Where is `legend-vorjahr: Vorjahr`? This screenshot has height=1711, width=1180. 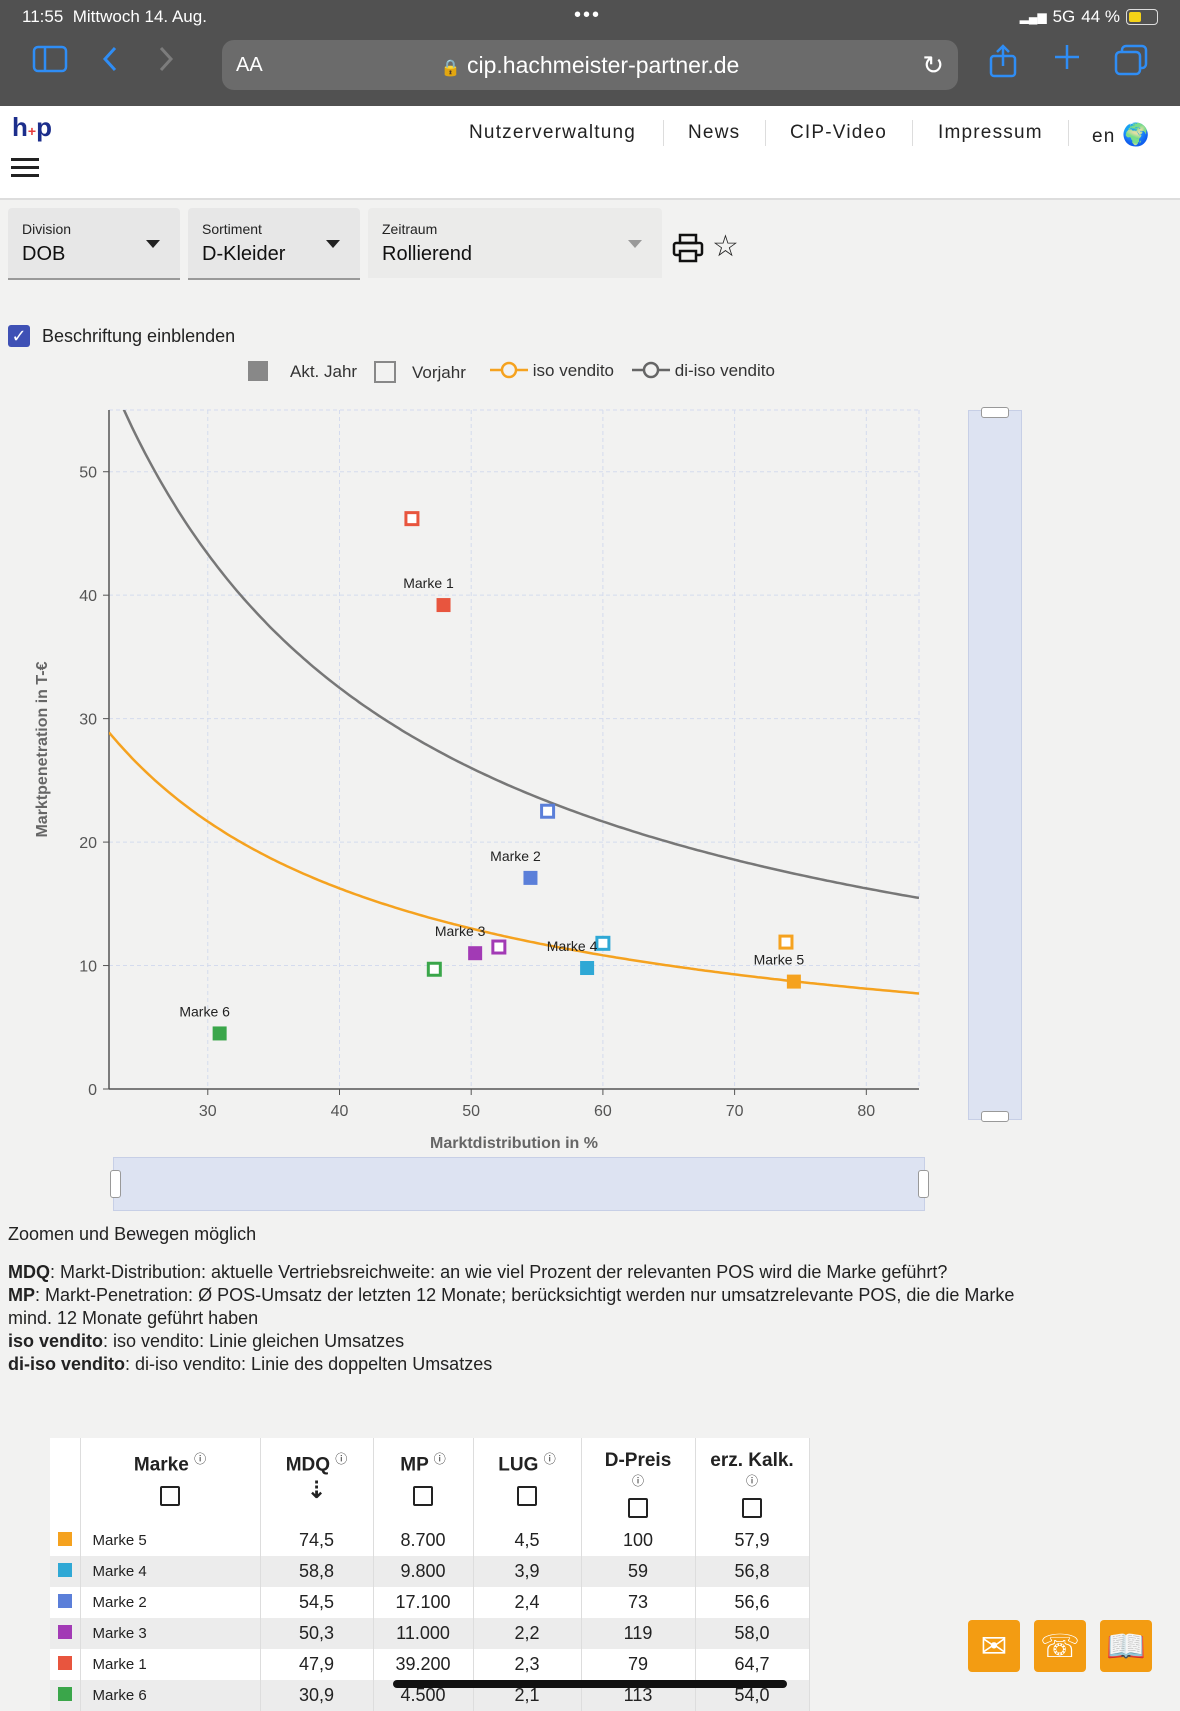
legend-vorjahr: Vorjahr is located at coordinates (420, 372).